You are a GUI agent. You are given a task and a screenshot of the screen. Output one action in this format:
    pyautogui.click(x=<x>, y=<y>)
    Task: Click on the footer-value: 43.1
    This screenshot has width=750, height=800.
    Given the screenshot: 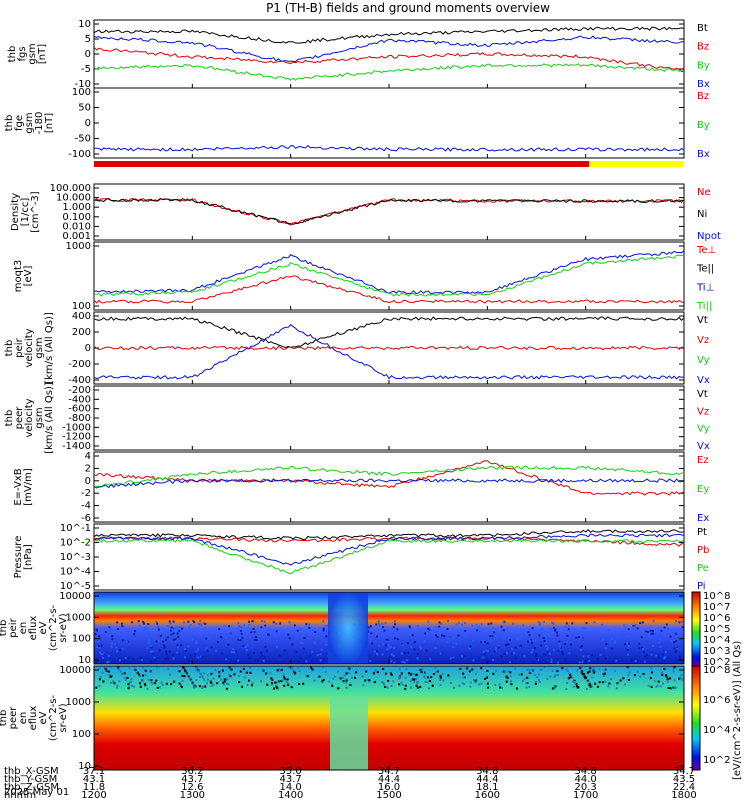 What is the action you would take?
    pyautogui.click(x=94, y=779)
    